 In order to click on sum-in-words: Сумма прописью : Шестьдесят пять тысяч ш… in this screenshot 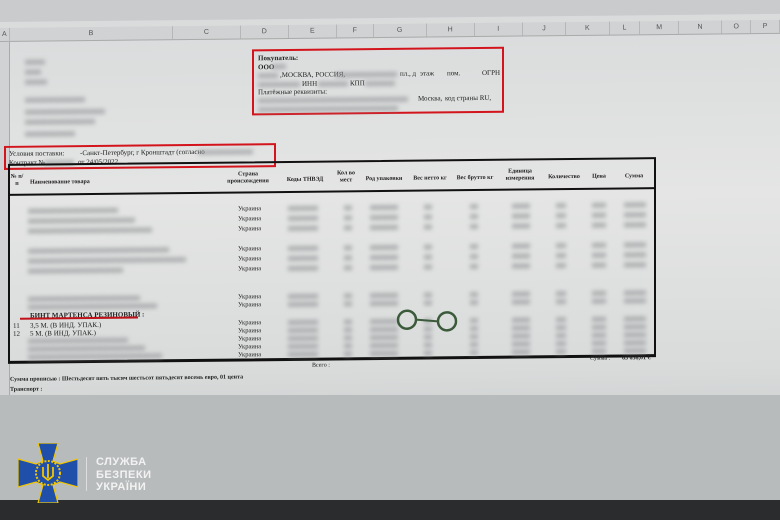, I will do `click(127, 378)`.